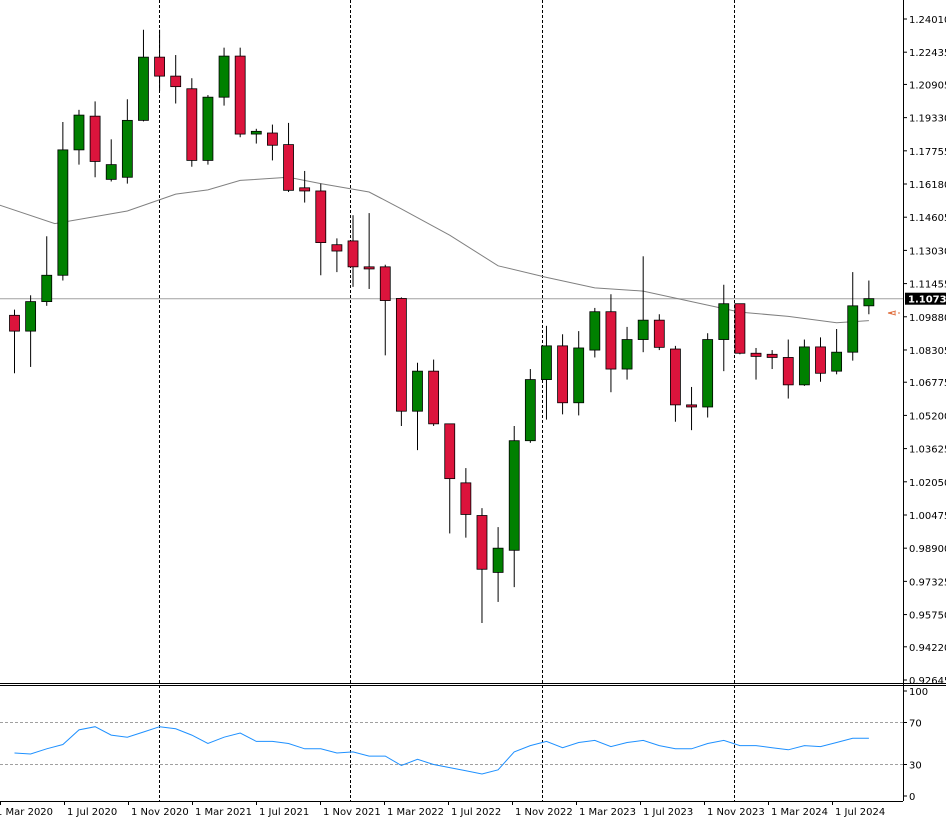 The width and height of the screenshot is (946, 823). Describe the element at coordinates (736, 812) in the screenshot. I see `time-tick-label: 1 Nov 2023` at that location.